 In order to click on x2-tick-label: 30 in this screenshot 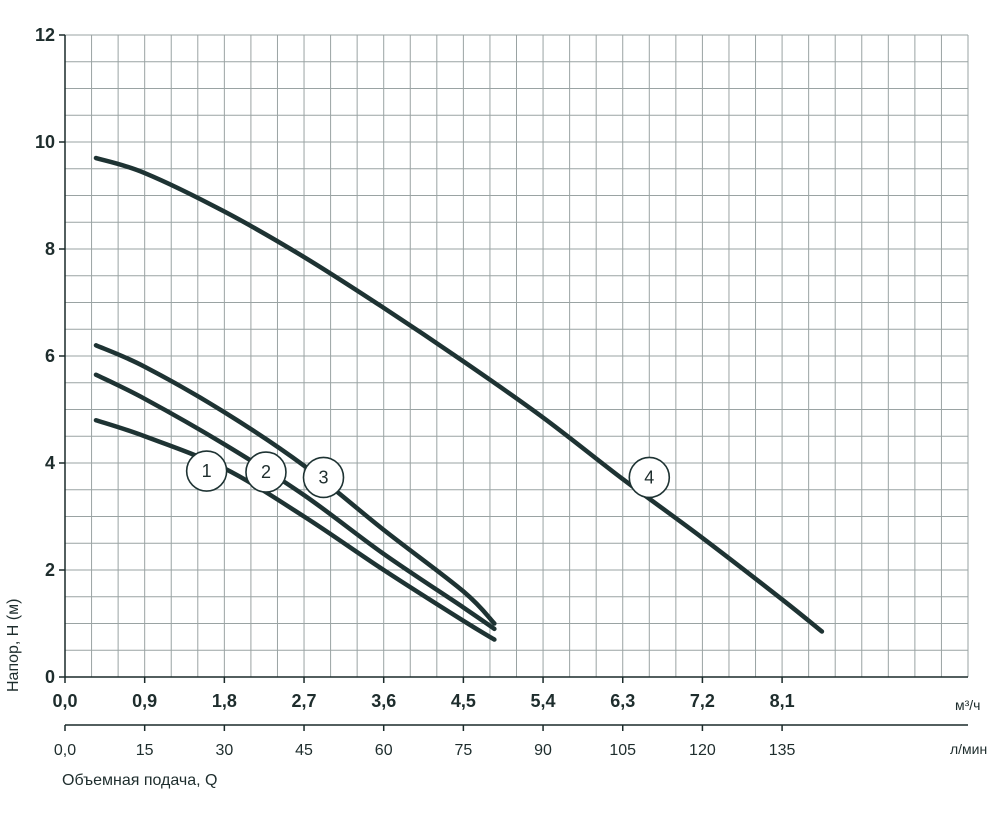, I will do `click(224, 750)`.